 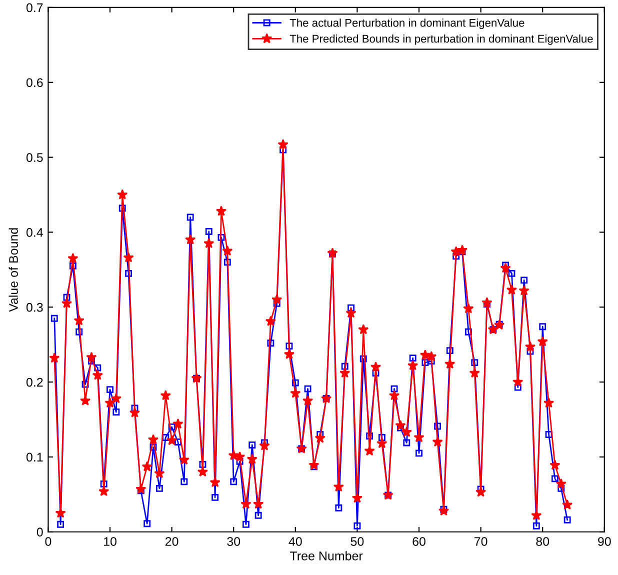 What do you see at coordinates (407, 23) in the screenshot?
I see `legend-label: The actual Perturbation in dominant EigenValue` at bounding box center [407, 23].